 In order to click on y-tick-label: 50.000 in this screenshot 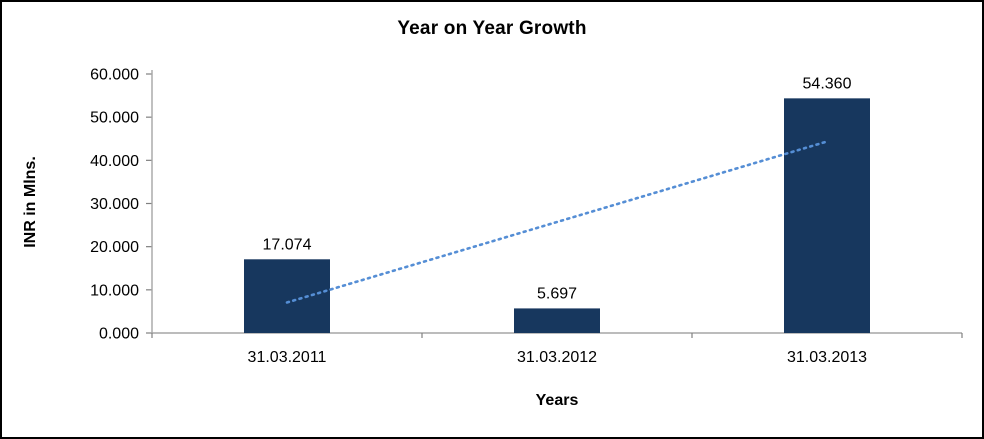, I will do `click(114, 118)`.